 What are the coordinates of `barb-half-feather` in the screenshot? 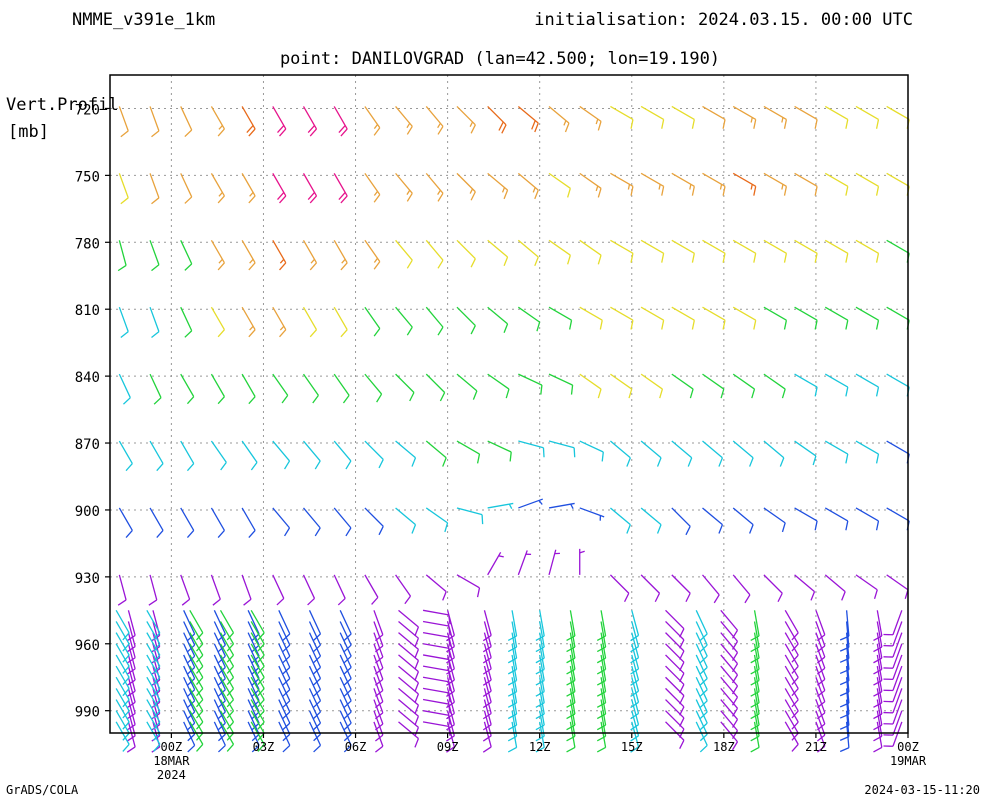 It's located at (782, 120).